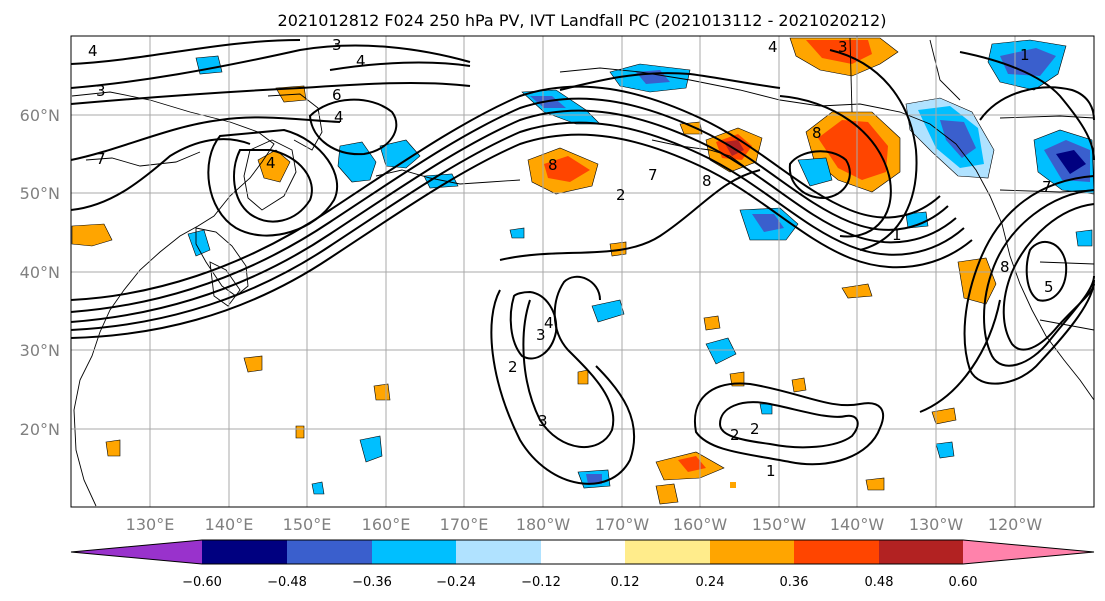  I want to click on lon-label: 170°W, so click(622, 524).